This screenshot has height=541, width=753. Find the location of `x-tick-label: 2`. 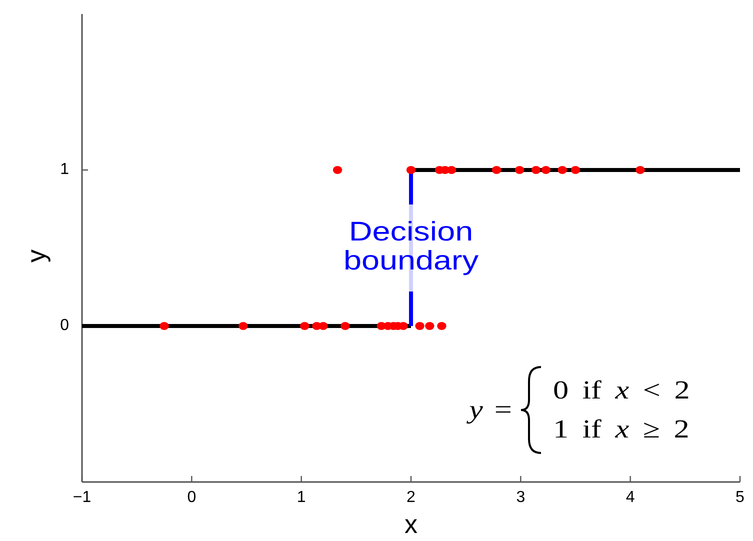

x-tick-label: 2 is located at coordinates (411, 497).